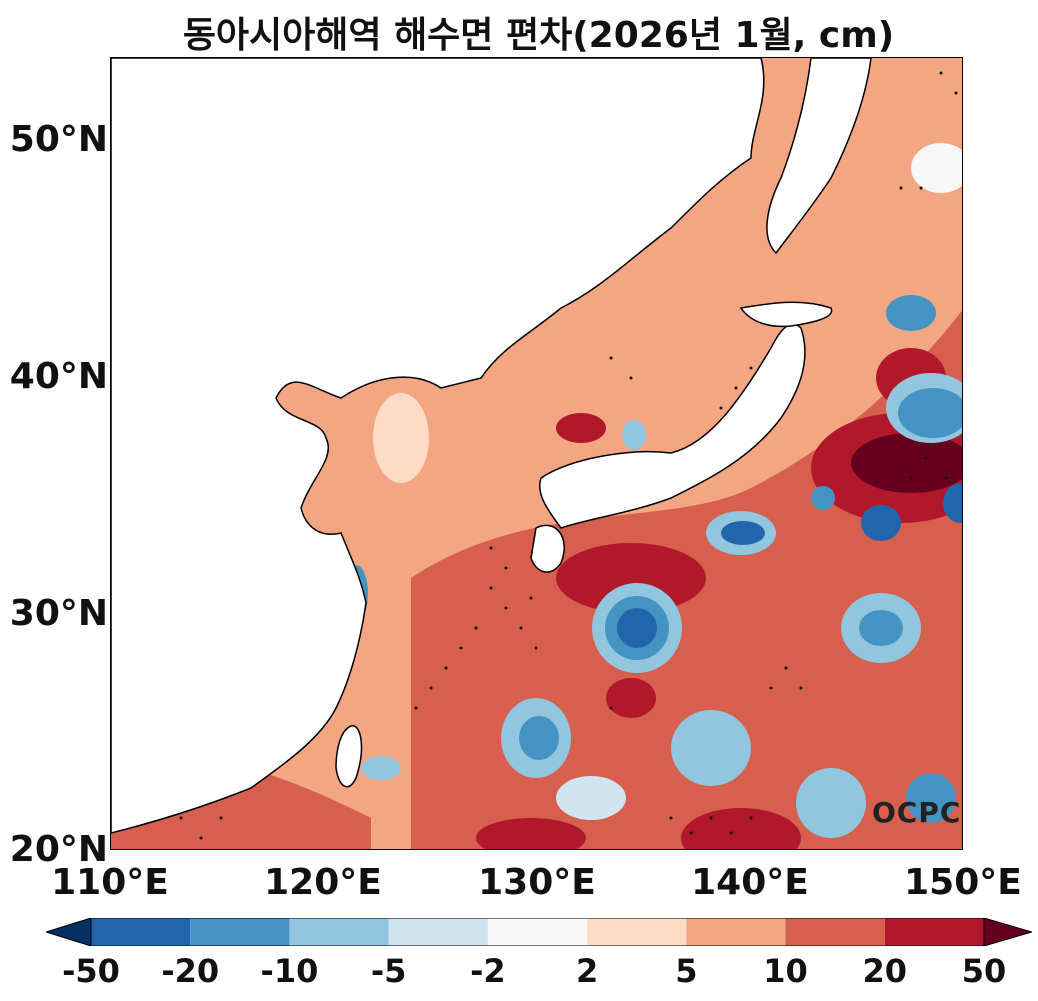  What do you see at coordinates (531, 833) in the screenshot?
I see `south-high-west` at bounding box center [531, 833].